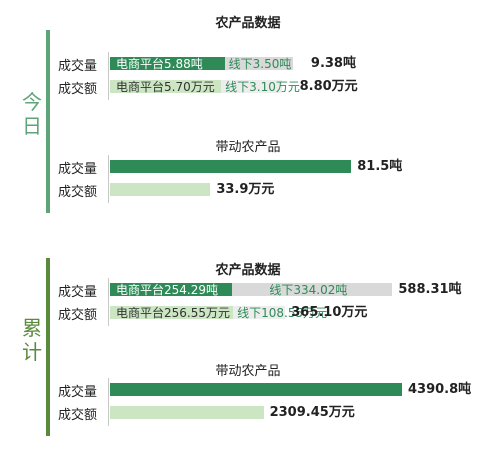 This screenshot has height=455, width=499. I want to click on cumulative-product-data-row-volume-offline-bar, so click(312, 289).